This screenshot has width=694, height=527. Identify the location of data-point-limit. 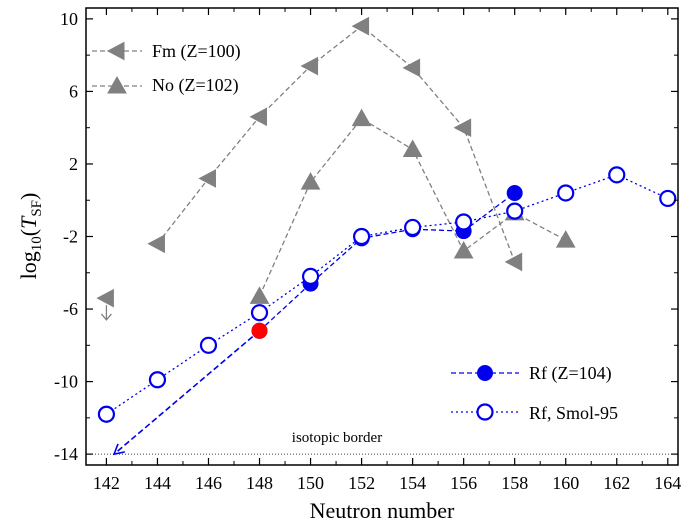
(105, 298).